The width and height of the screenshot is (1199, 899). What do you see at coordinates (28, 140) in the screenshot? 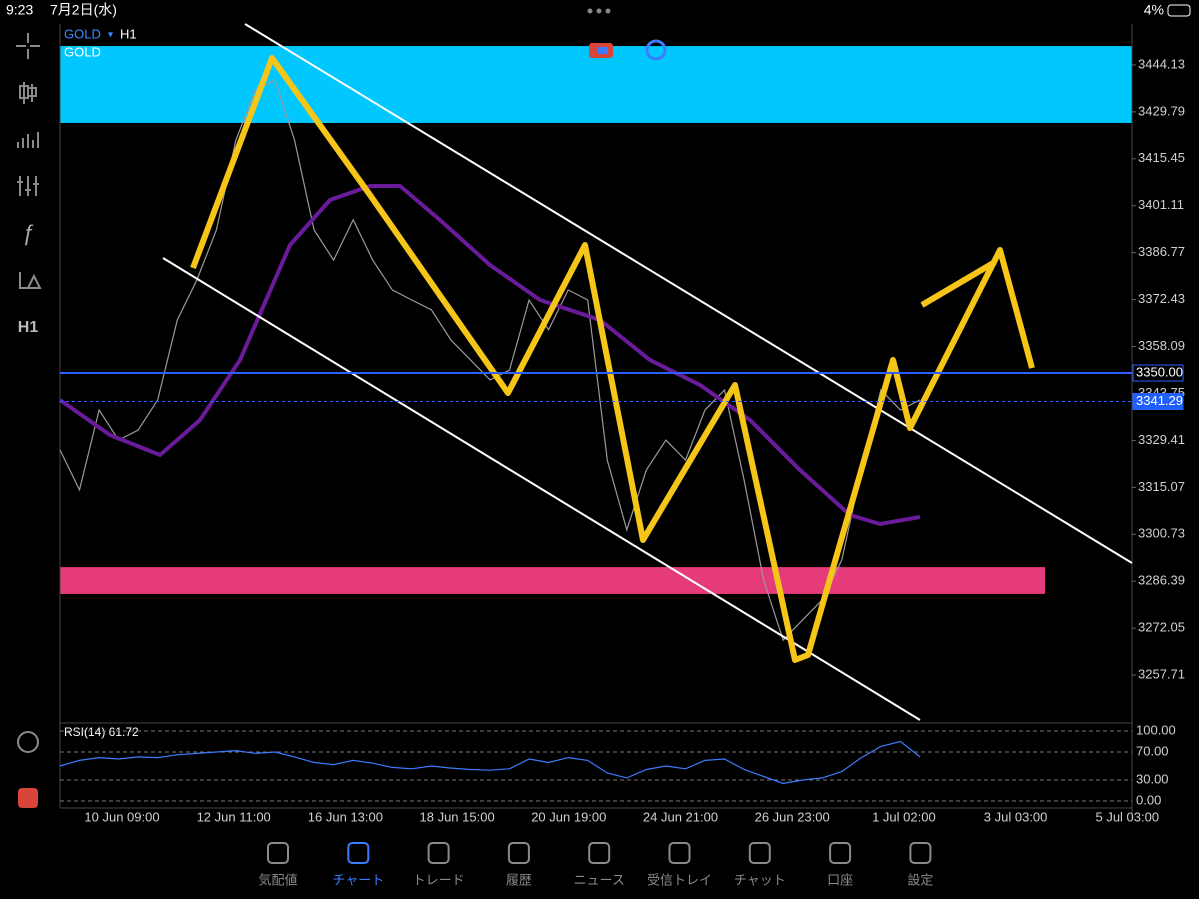
I see `volume-tool` at bounding box center [28, 140].